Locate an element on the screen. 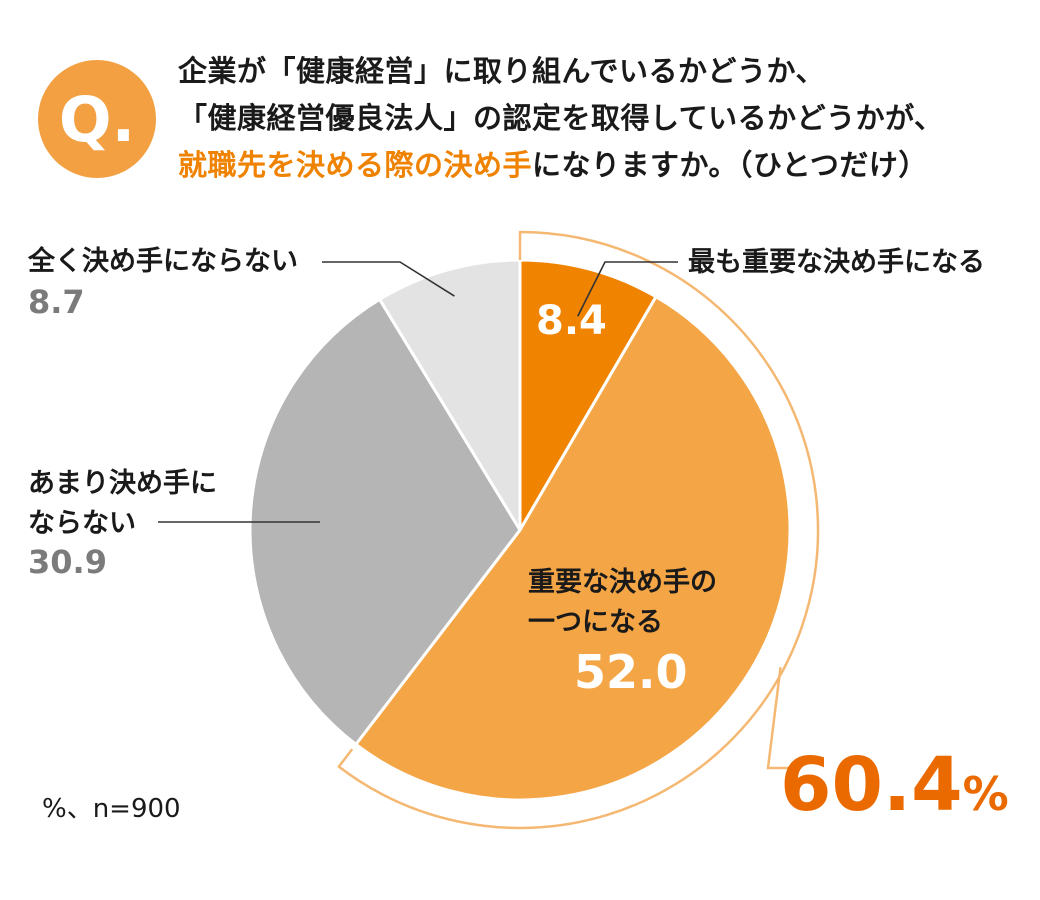  question-line-1: 企業が「健康経営」に取り組んでいるかどうか、 is located at coordinates (501, 71).